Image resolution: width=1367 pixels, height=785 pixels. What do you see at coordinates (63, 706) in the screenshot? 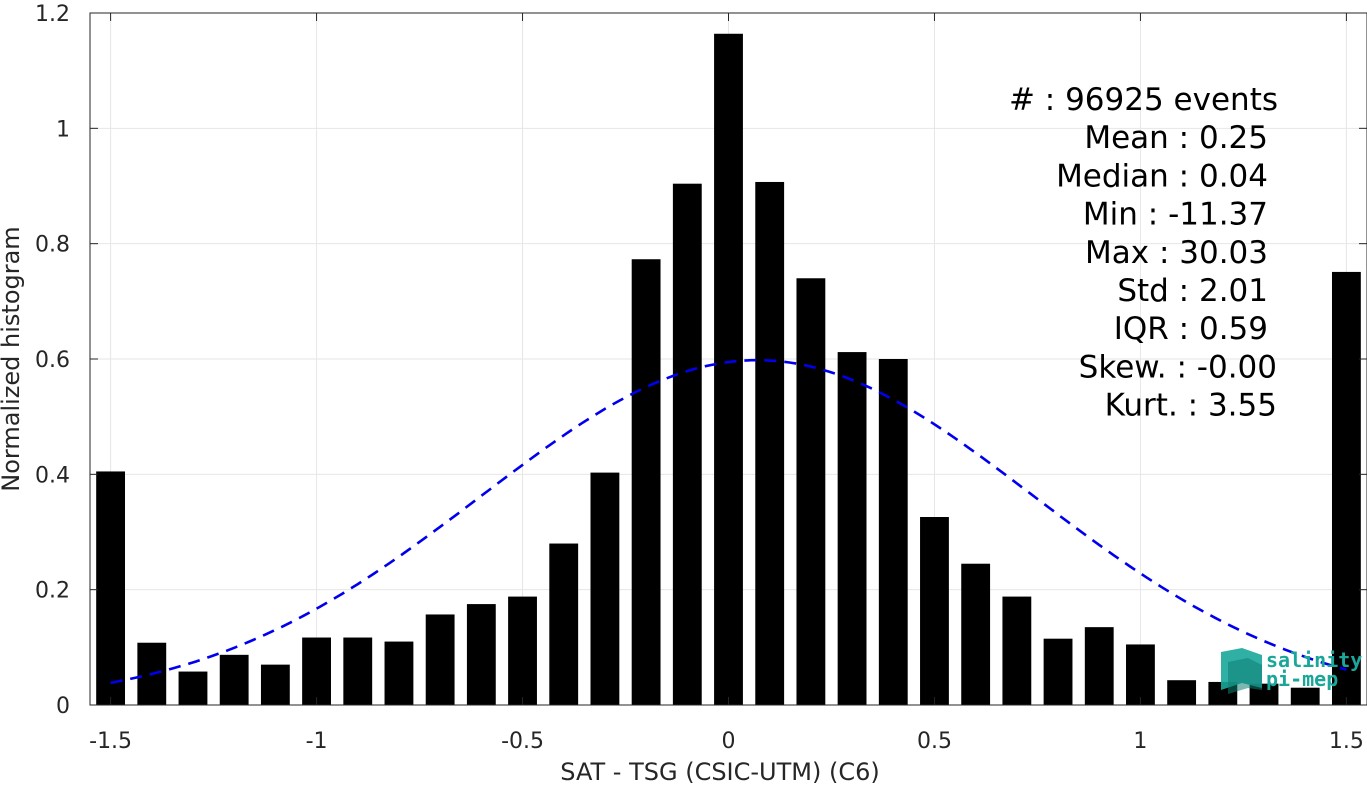
I see `y-tick-label: 0` at bounding box center [63, 706].